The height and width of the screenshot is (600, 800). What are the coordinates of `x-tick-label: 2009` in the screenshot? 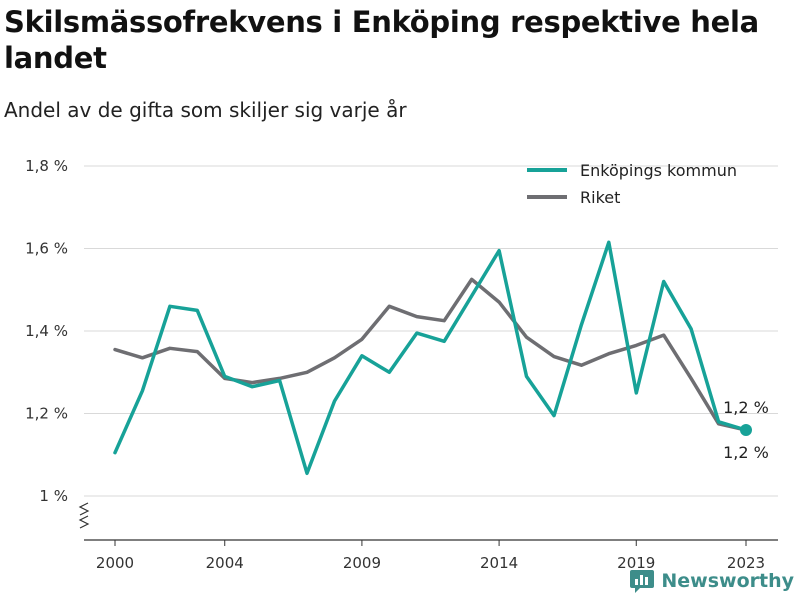 It's located at (362, 563).